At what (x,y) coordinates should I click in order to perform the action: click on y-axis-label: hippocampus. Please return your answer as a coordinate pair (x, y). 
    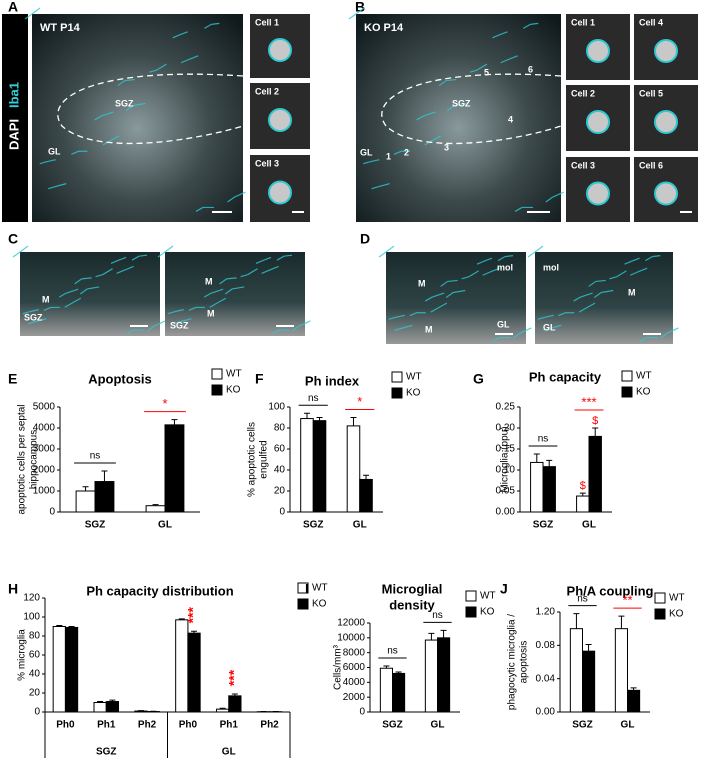
    Looking at the image, I should click on (34, 459).